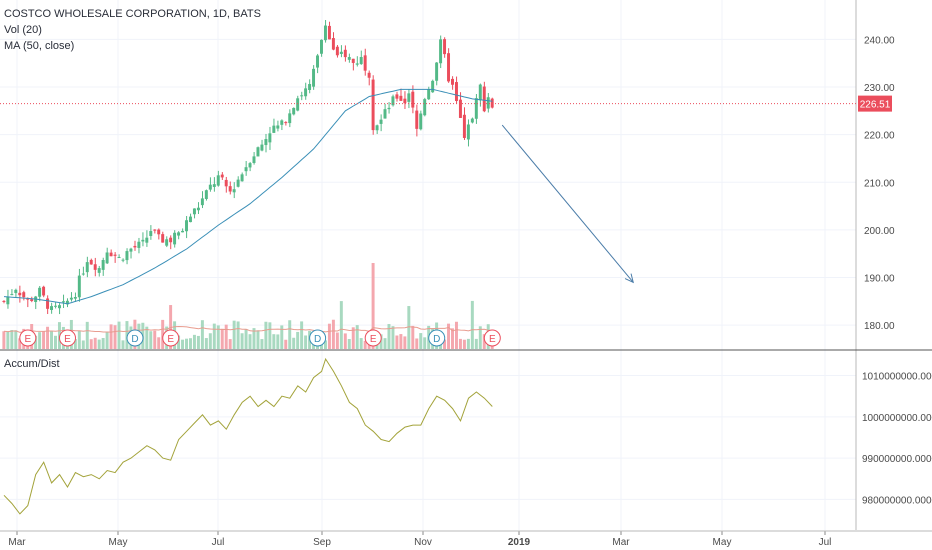  Describe the element at coordinates (23, 30) in the screenshot. I see `volume-legend: Vol (20)` at that location.